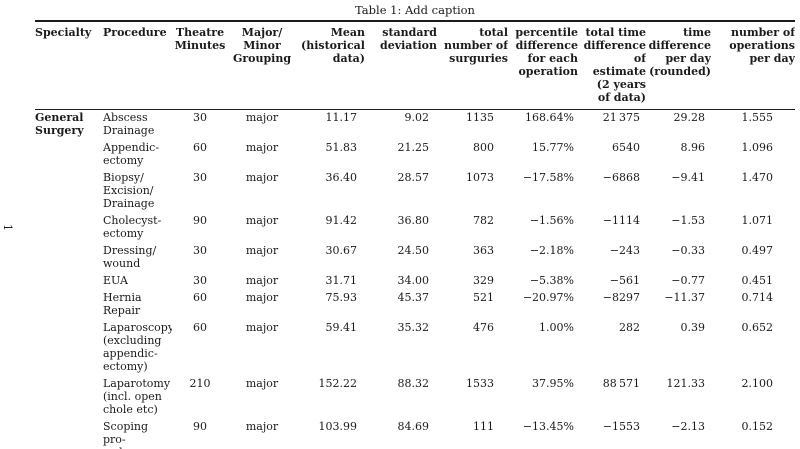 The height and width of the screenshot is (449, 800). What do you see at coordinates (341, 220) in the screenshot?
I see `cell-mean: 91.42` at bounding box center [341, 220].